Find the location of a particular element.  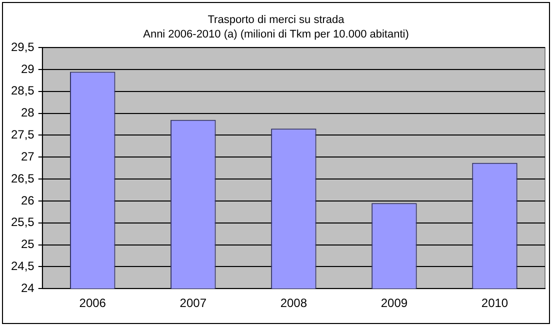

y-tick-label: 27 is located at coordinates (27, 156).